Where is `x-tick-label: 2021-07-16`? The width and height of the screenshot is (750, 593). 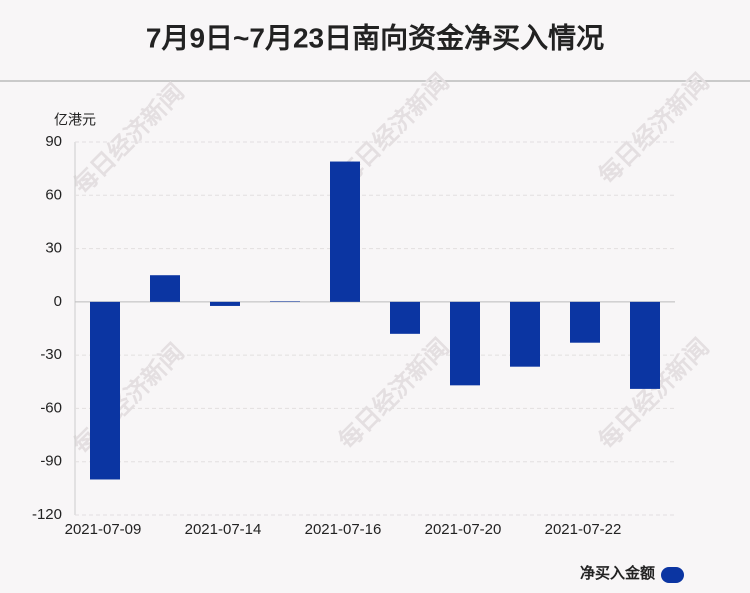
x-tick-label: 2021-07-16 is located at coordinates (343, 529).